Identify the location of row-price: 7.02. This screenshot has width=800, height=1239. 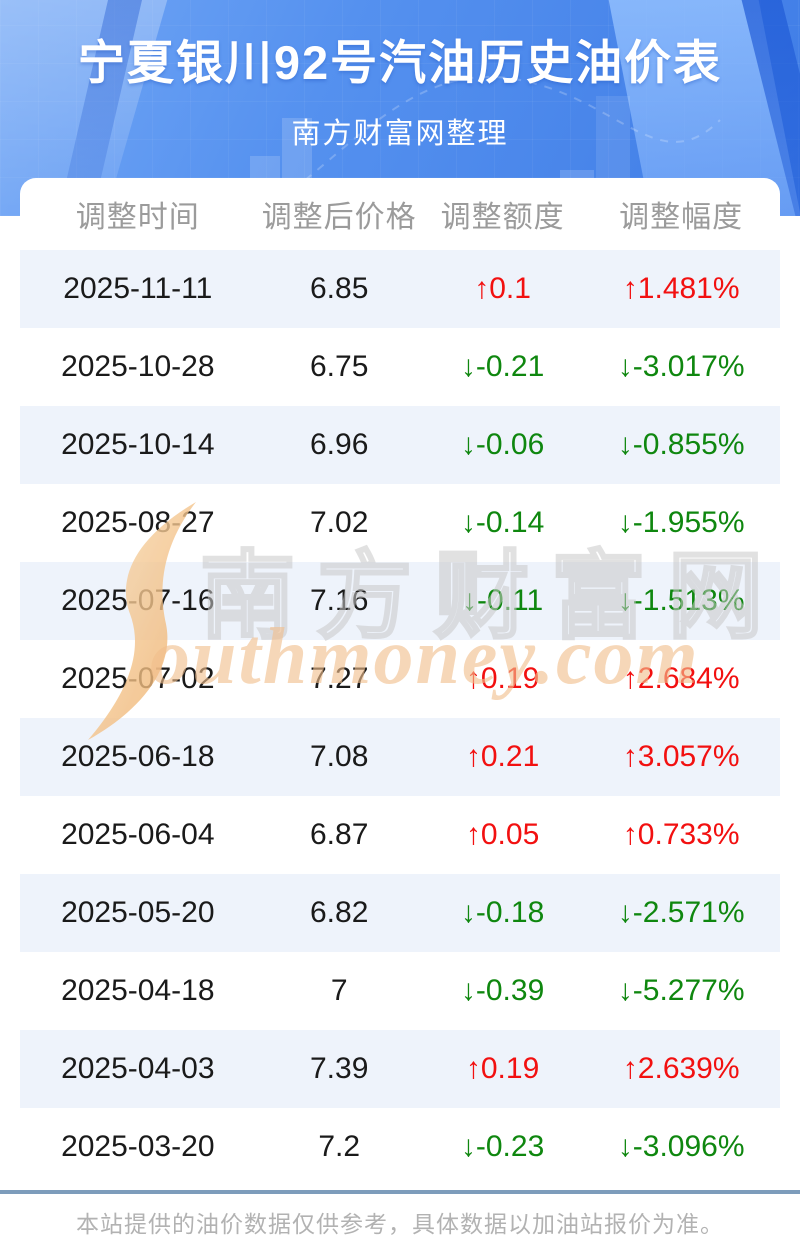
(339, 522).